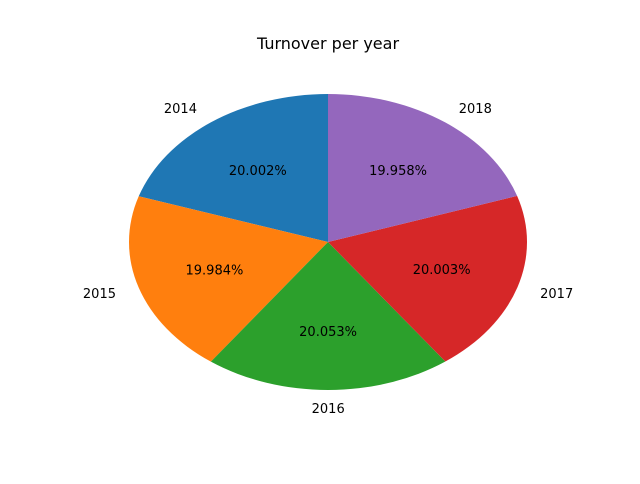 The height and width of the screenshot is (484, 640). What do you see at coordinates (328, 332) in the screenshot?
I see `pie-percent-2016: 20.053%` at bounding box center [328, 332].